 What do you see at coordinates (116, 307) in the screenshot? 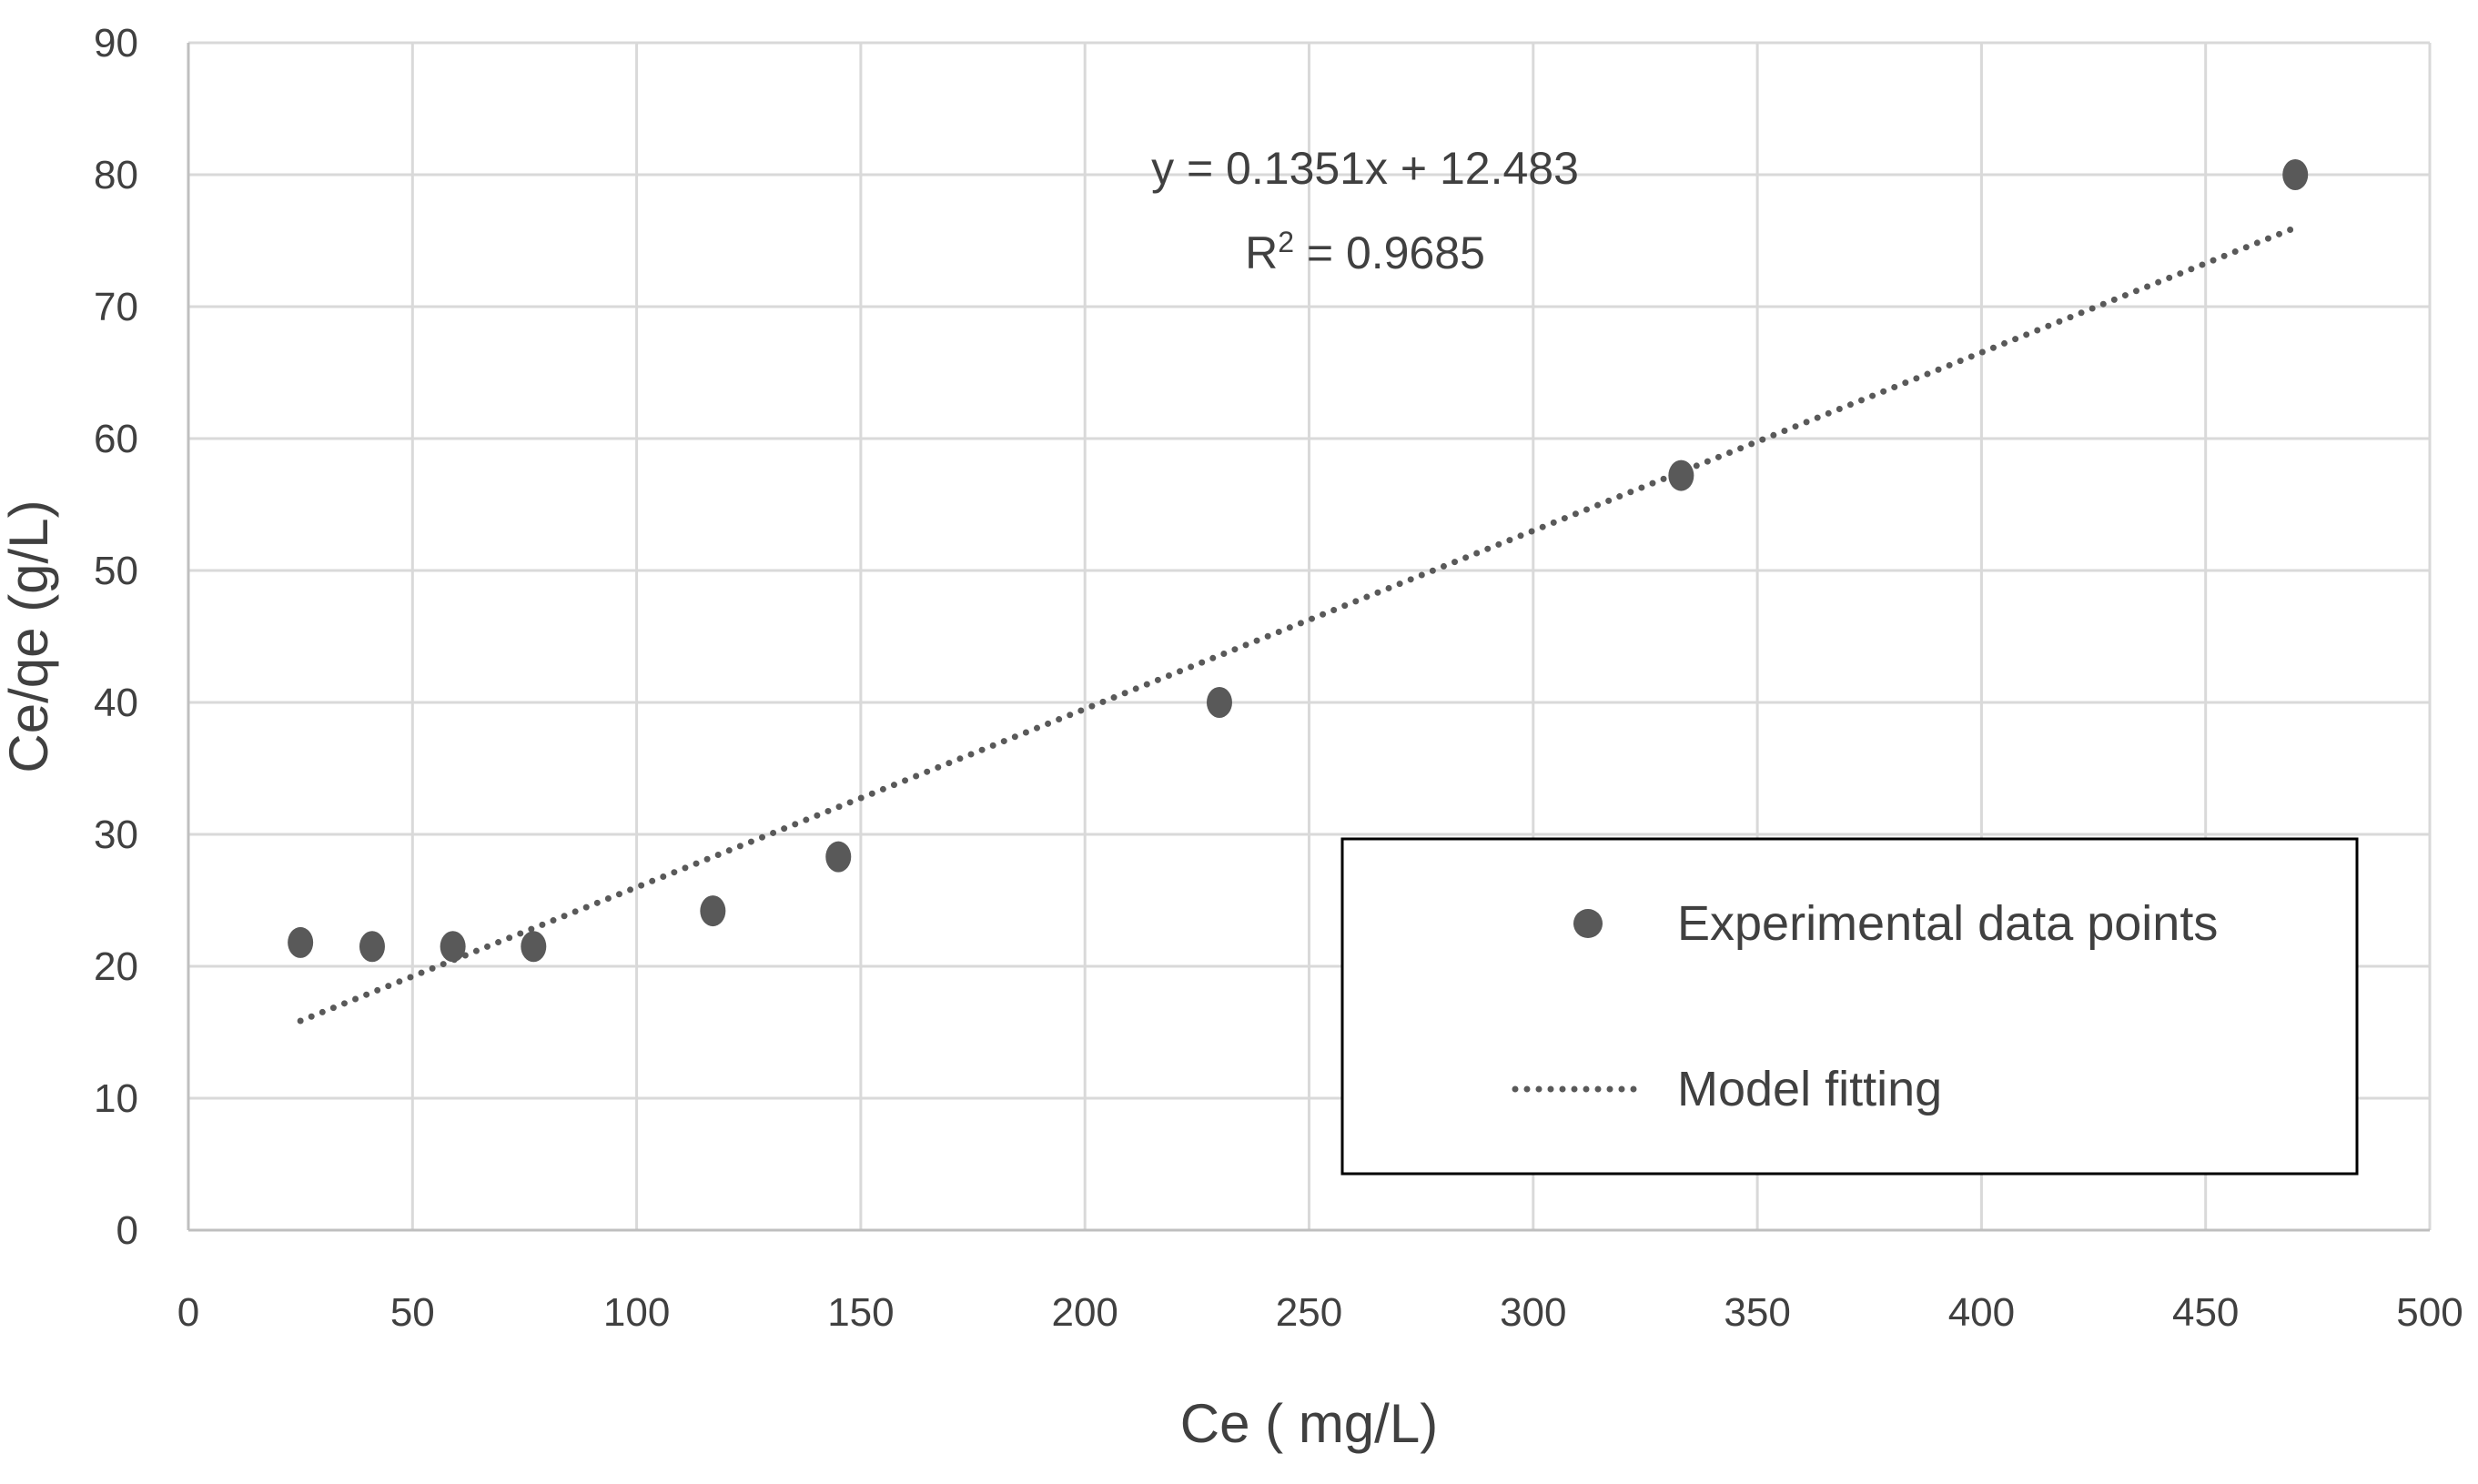
I see `y-tick-label: 70` at bounding box center [116, 307].